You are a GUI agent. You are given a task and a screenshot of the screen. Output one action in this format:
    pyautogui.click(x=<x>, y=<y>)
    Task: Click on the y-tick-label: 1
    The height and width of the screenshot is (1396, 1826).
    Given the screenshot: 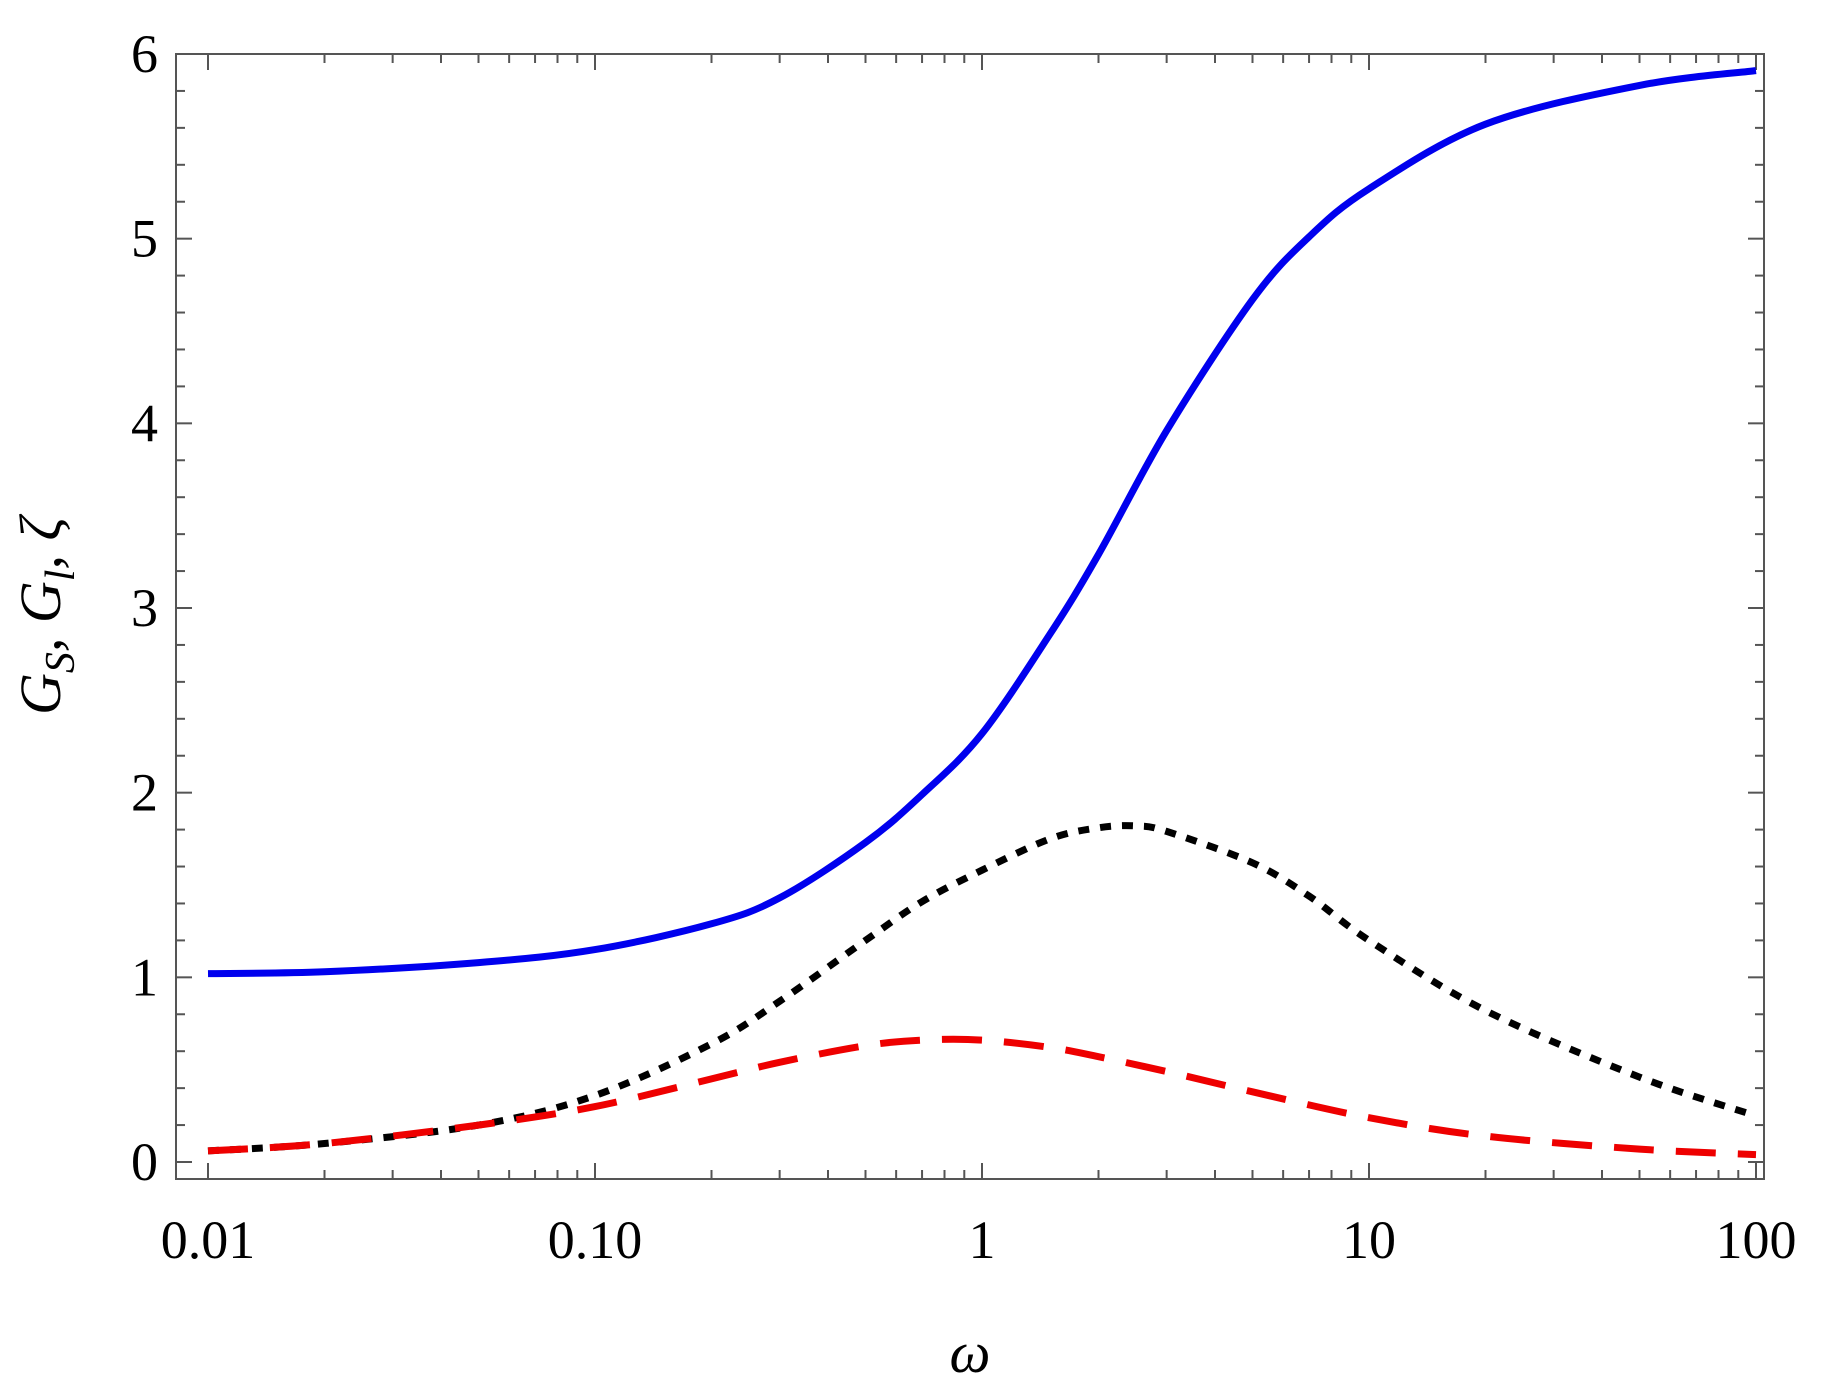 What is the action you would take?
    pyautogui.click(x=144, y=977)
    